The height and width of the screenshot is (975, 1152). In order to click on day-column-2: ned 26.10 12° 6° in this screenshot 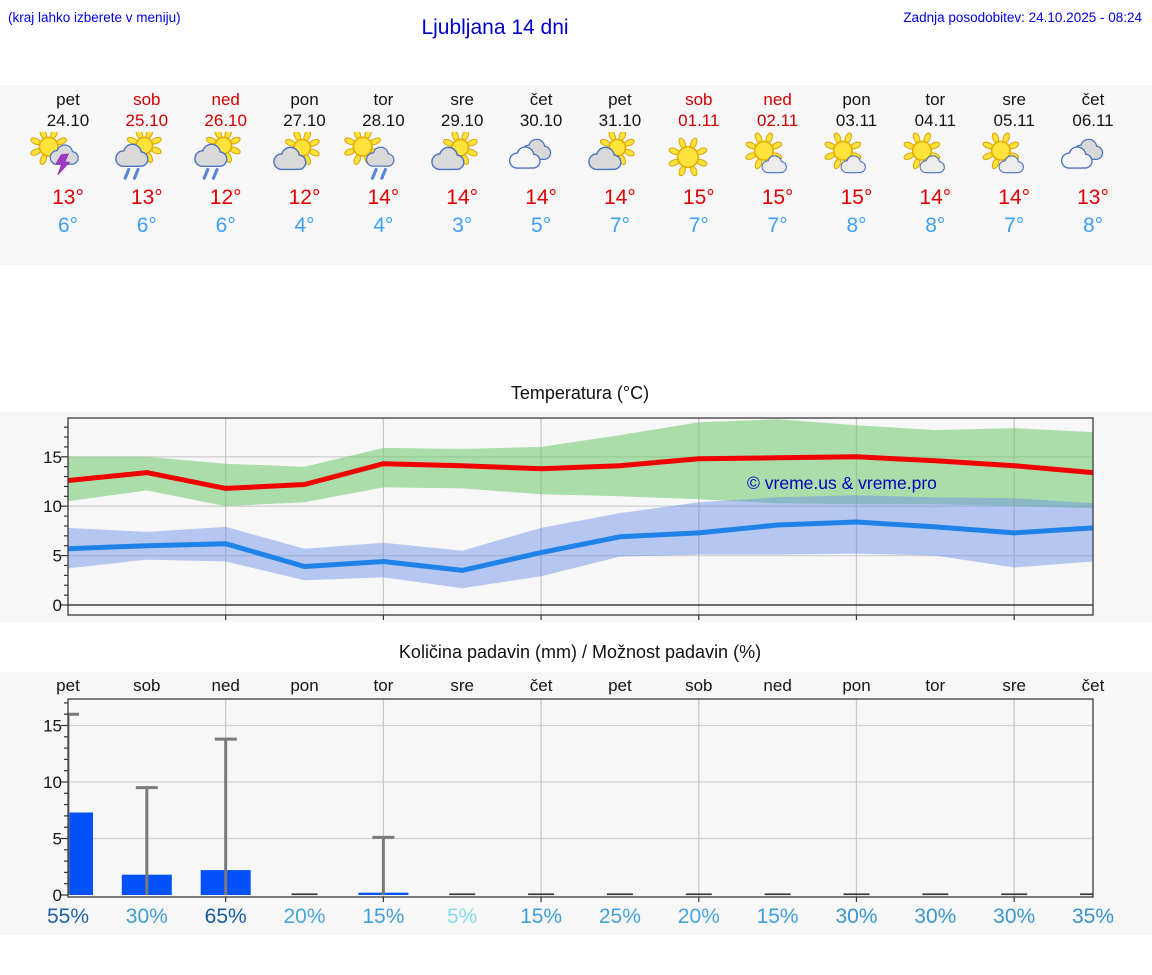, I will do `click(225, 176)`.